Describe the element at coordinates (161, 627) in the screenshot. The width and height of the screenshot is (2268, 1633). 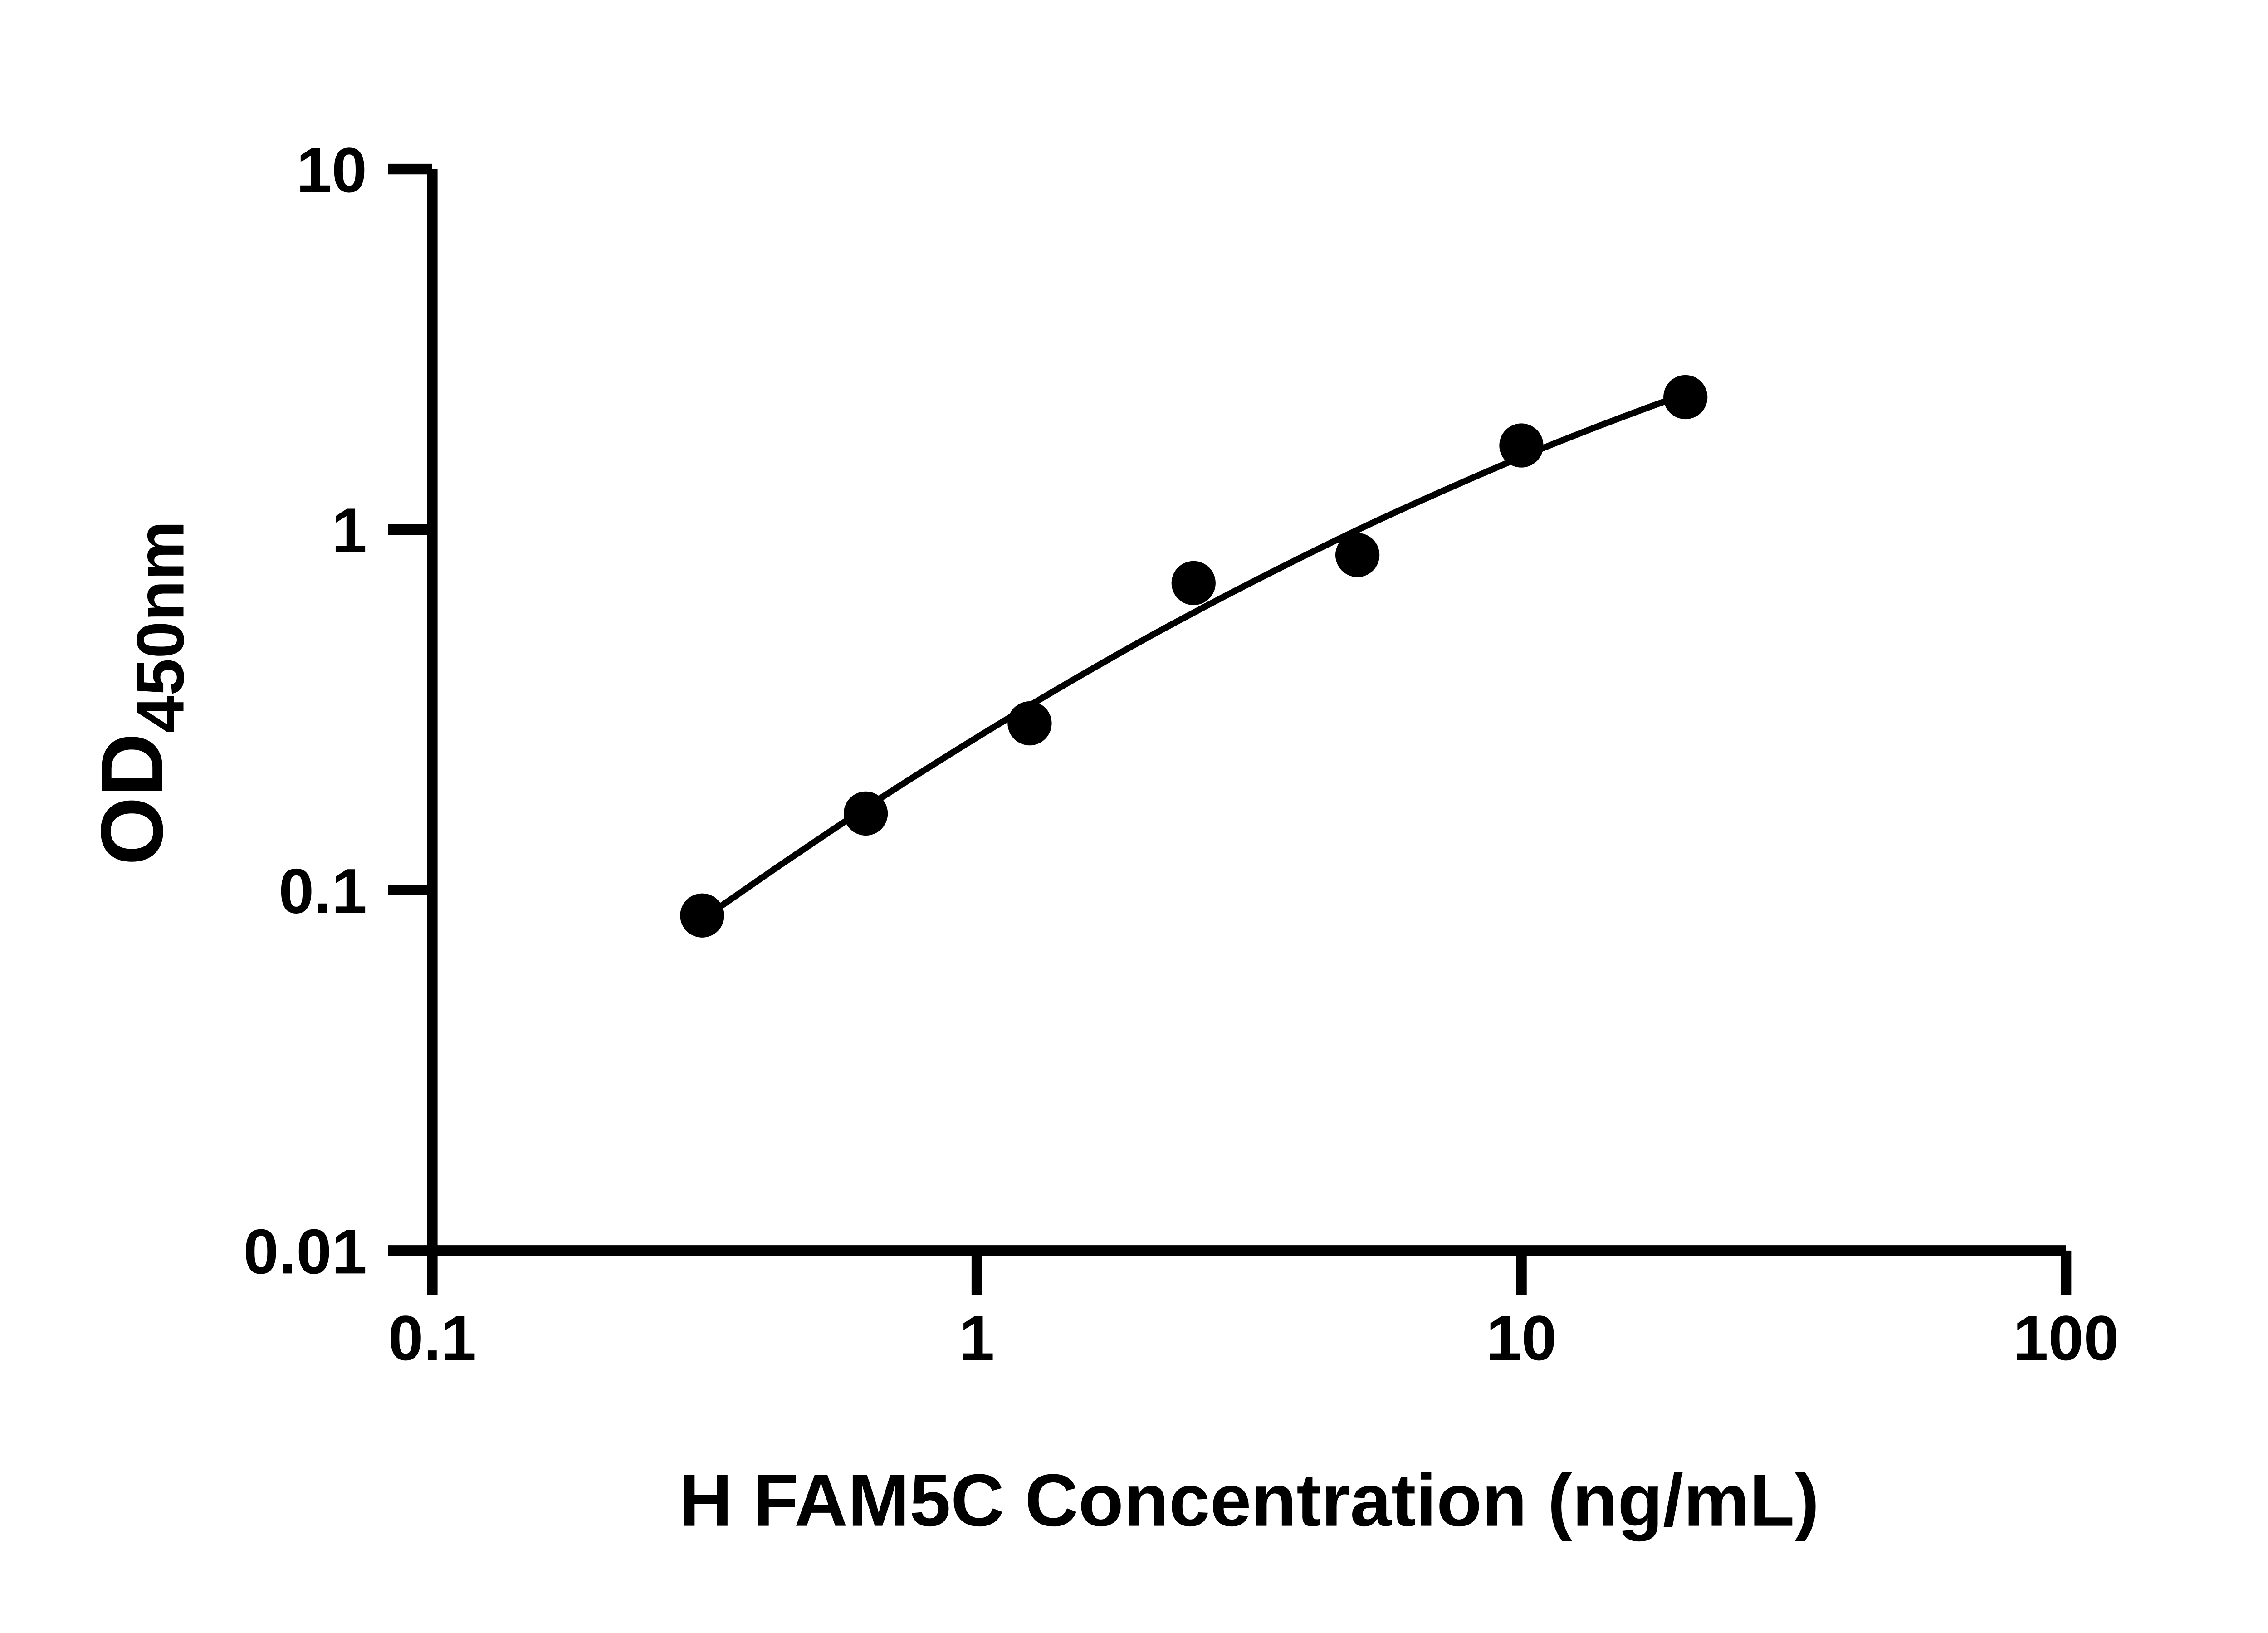
I see `y-axis-title-subscript: 450nm` at that location.